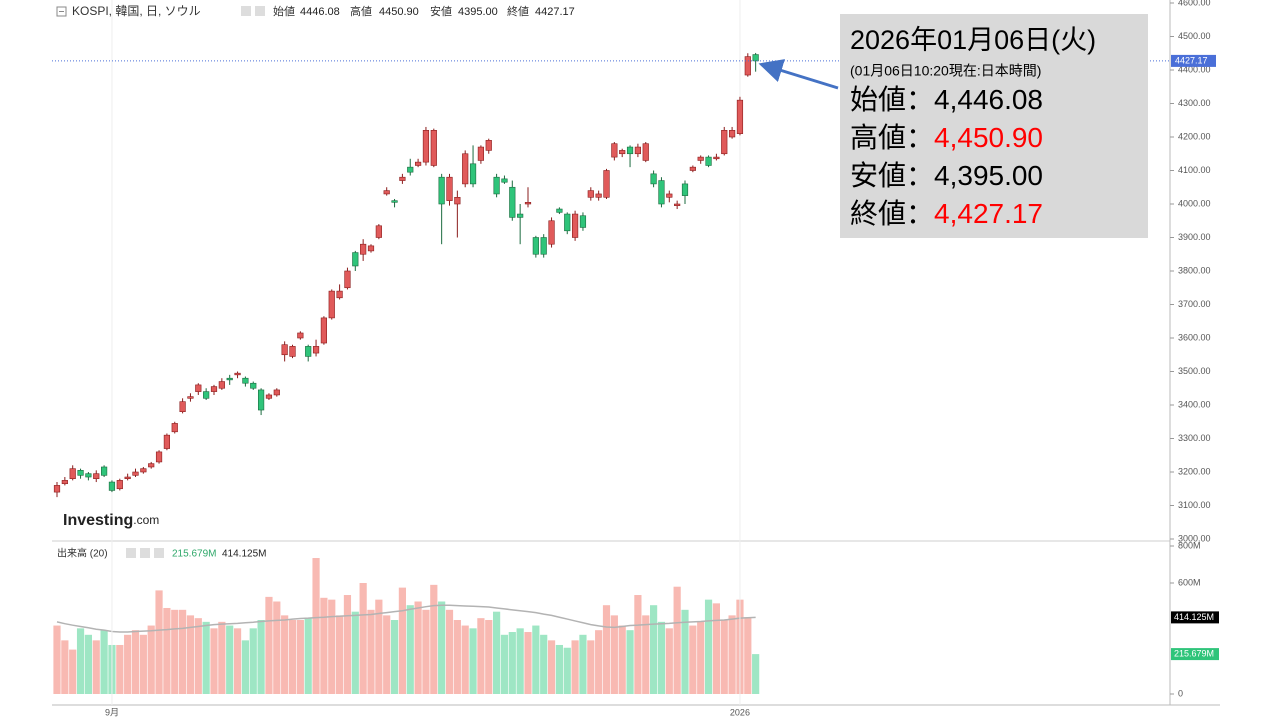  I want to click on annotation-row: 高値：4,450.90, so click(946, 137).